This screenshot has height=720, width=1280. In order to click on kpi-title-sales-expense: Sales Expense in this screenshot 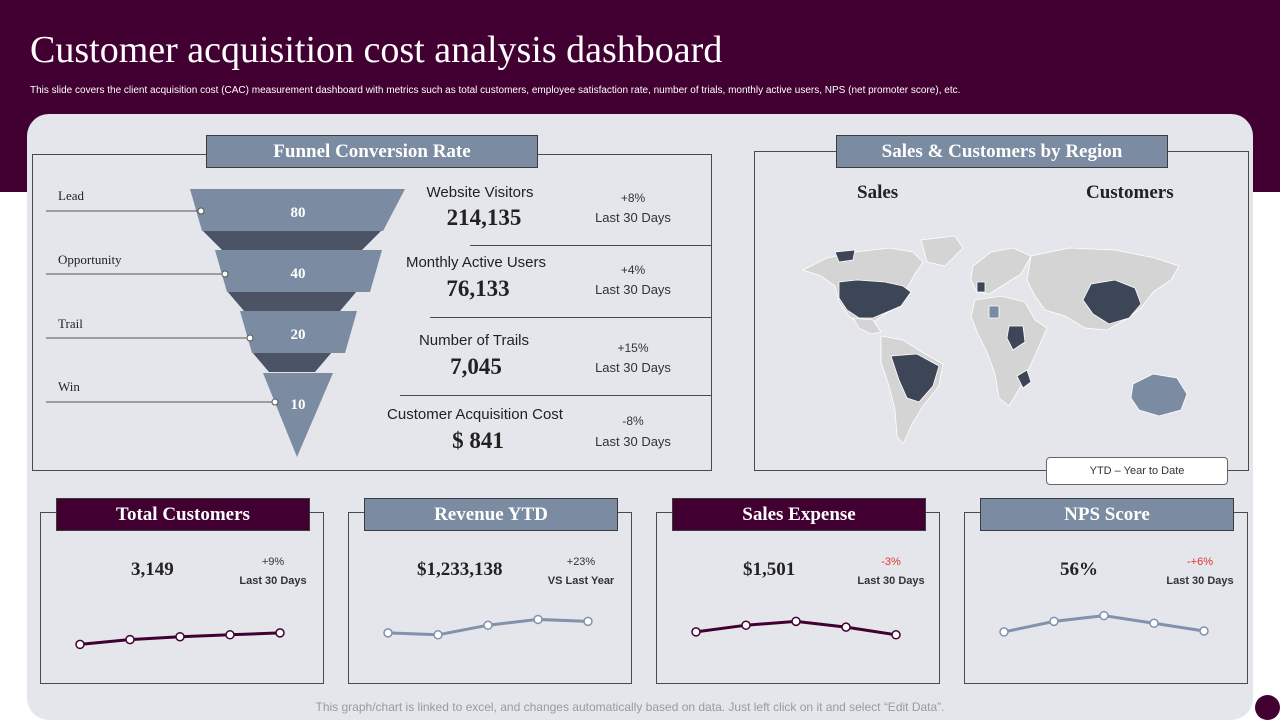, I will do `click(799, 514)`.